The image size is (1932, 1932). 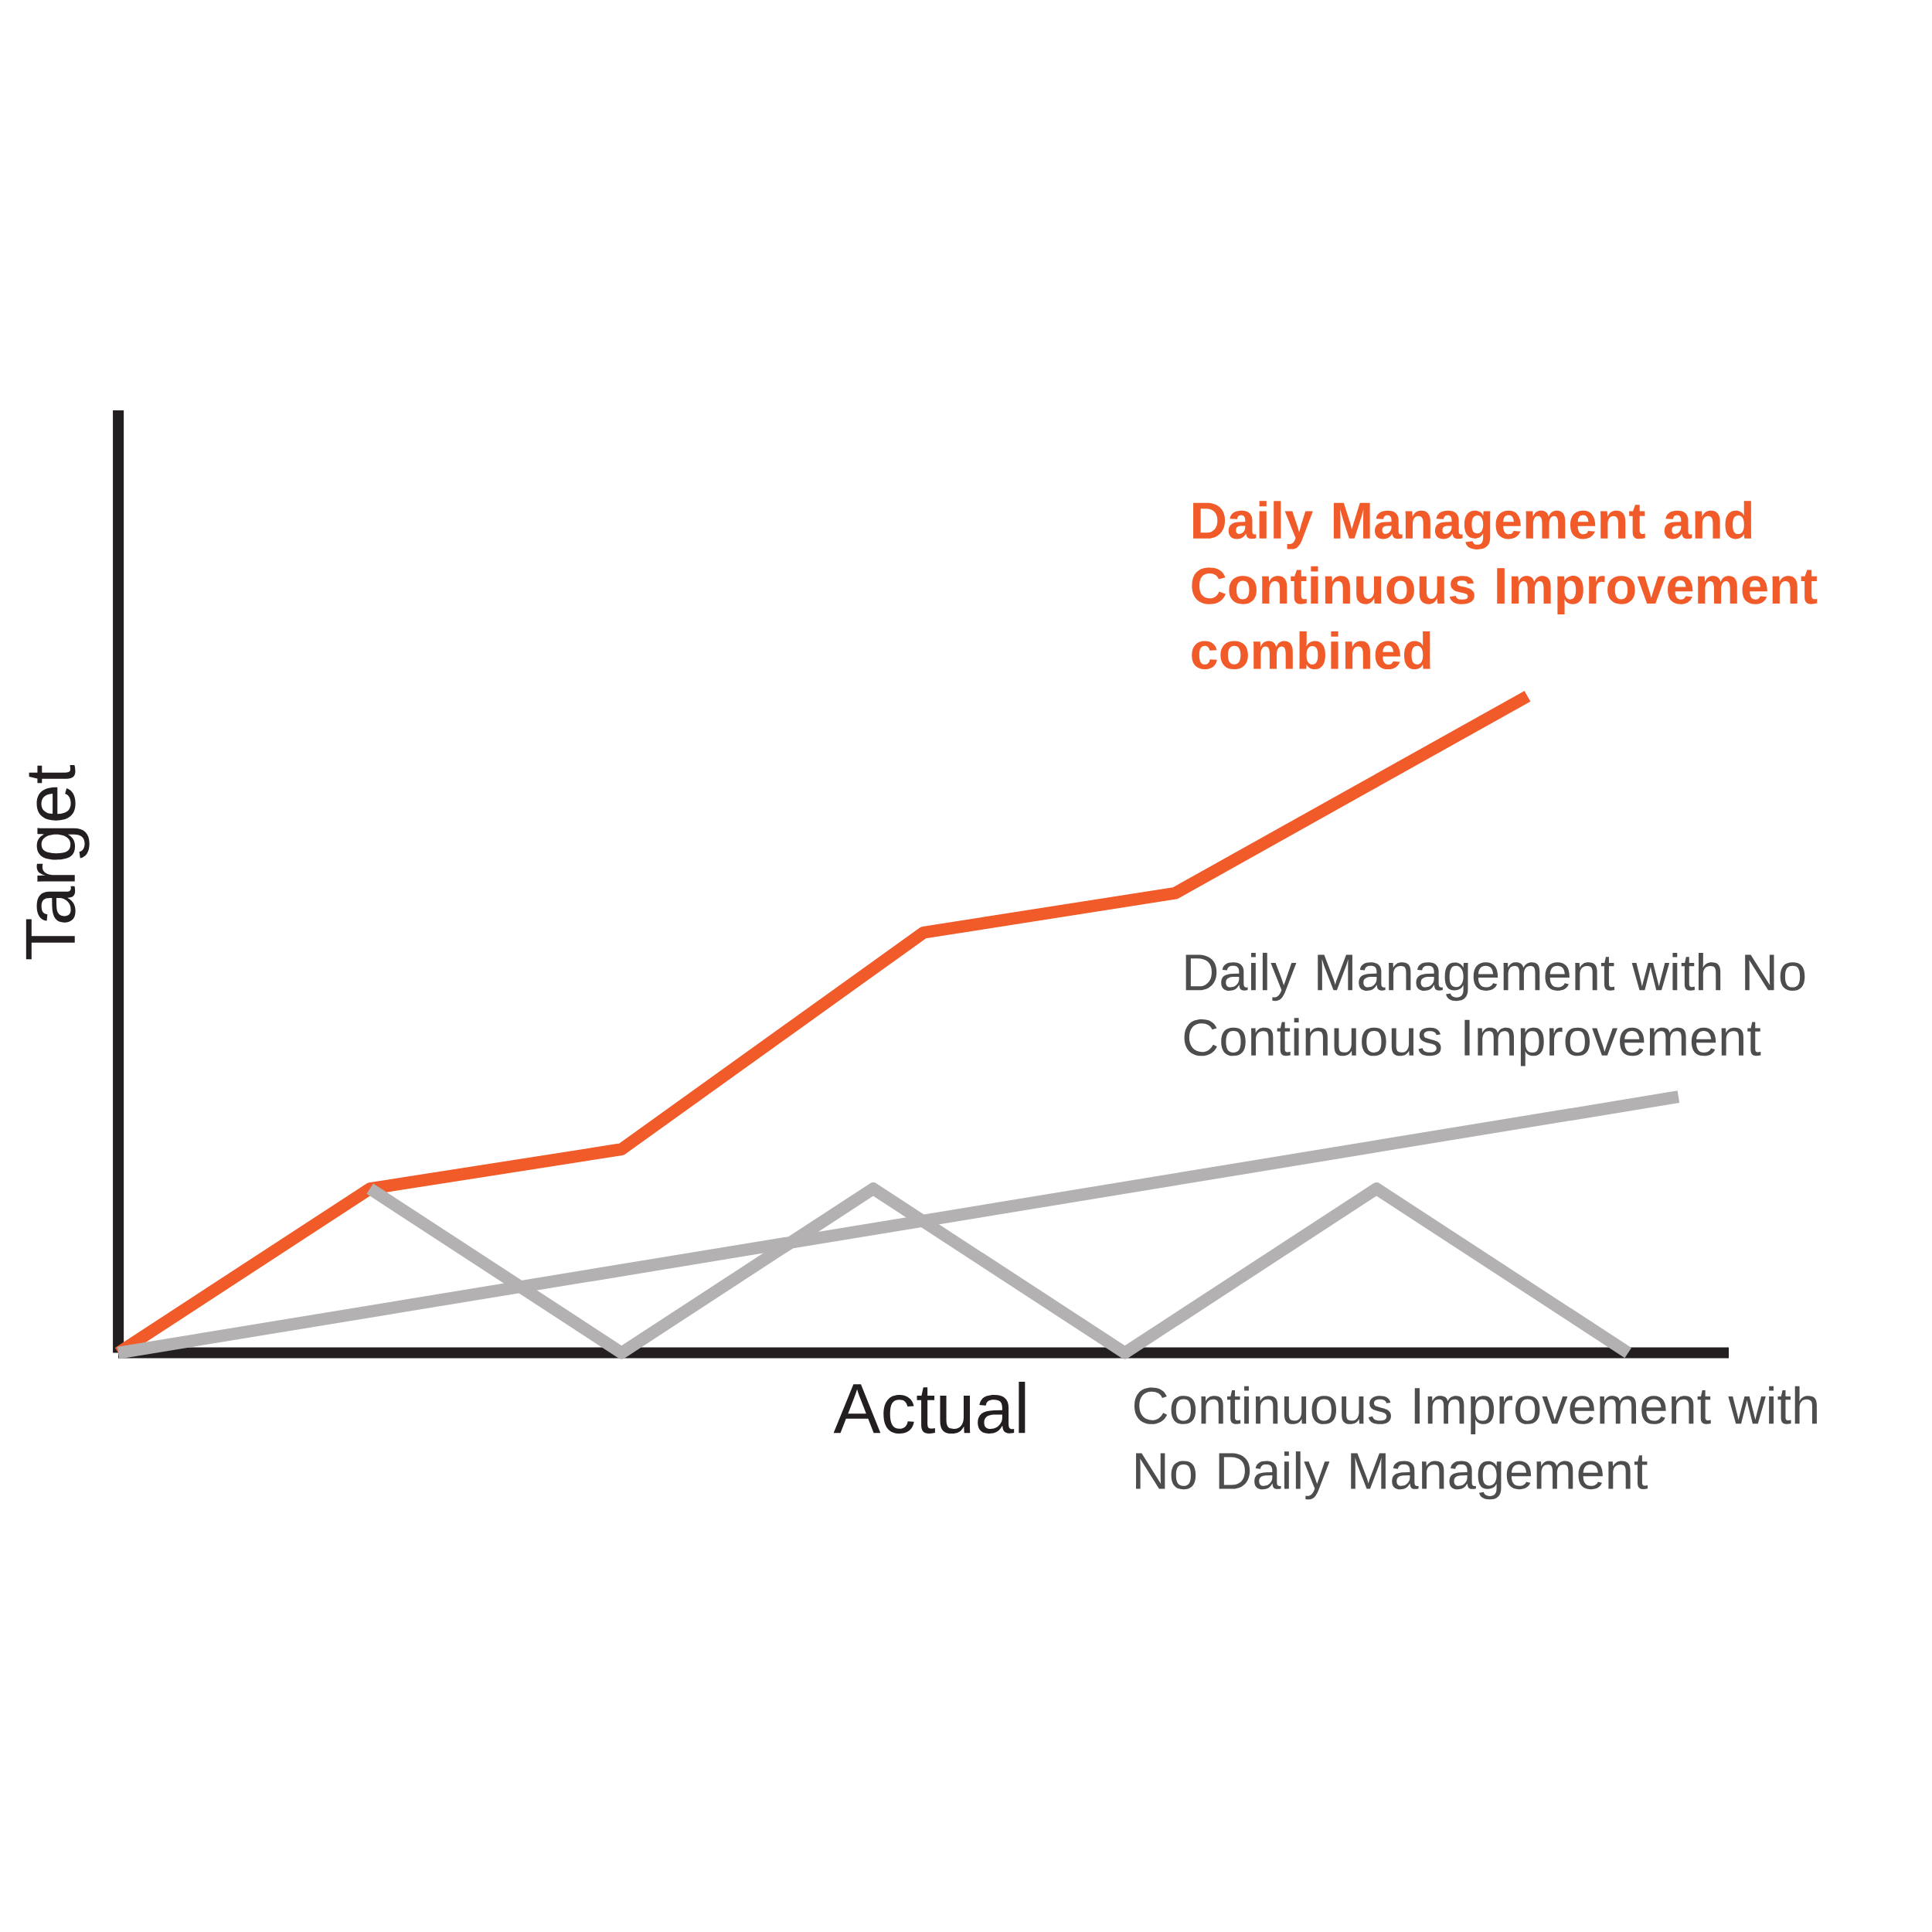 I want to click on y-axis-title: Target, so click(x=58, y=862).